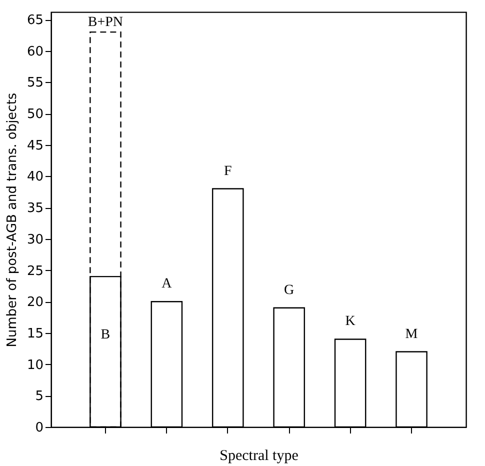  I want to click on y-tick-label: 35, so click(35, 208).